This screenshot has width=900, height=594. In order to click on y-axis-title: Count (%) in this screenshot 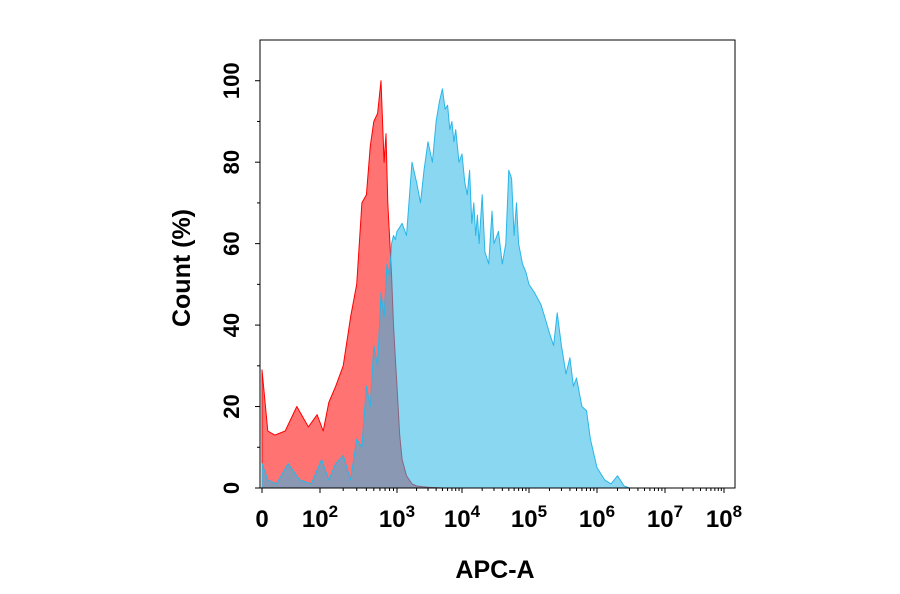, I will do `click(182, 268)`.